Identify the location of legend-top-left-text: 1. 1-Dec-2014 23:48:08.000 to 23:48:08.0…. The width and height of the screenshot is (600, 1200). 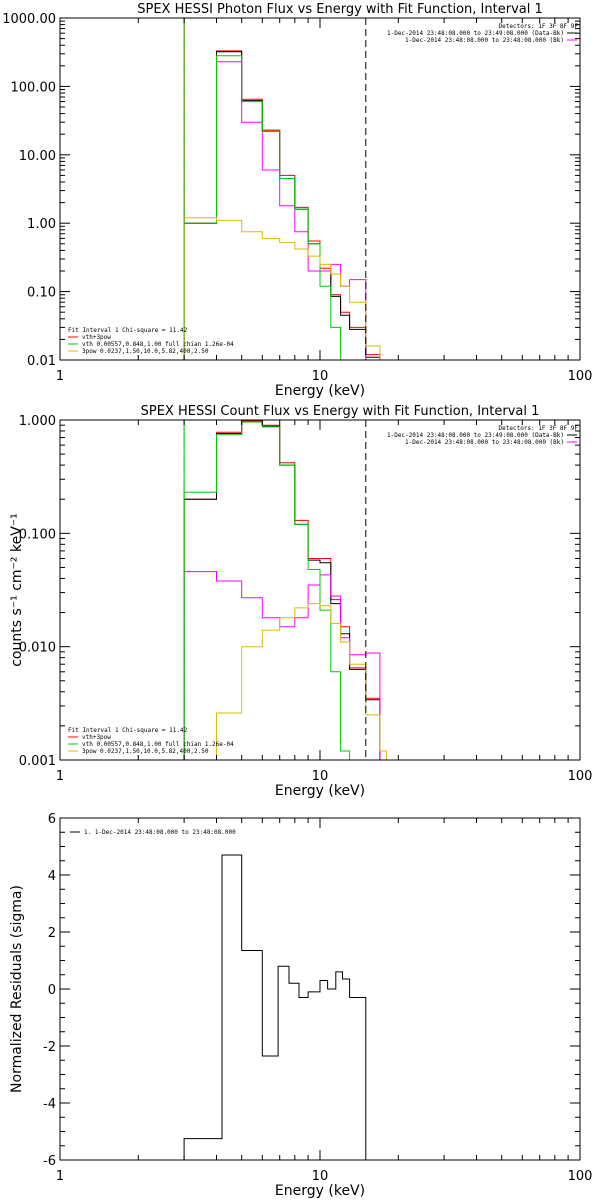
(160, 832).